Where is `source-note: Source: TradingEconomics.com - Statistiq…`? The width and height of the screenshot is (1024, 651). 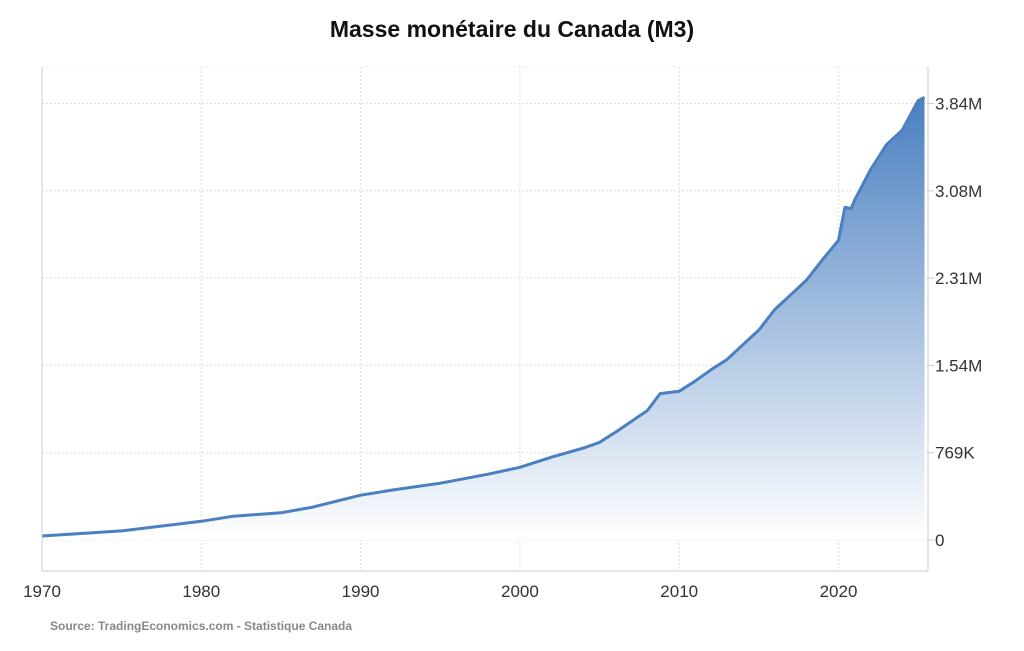 source-note: Source: TradingEconomics.com - Statistiq… is located at coordinates (201, 626).